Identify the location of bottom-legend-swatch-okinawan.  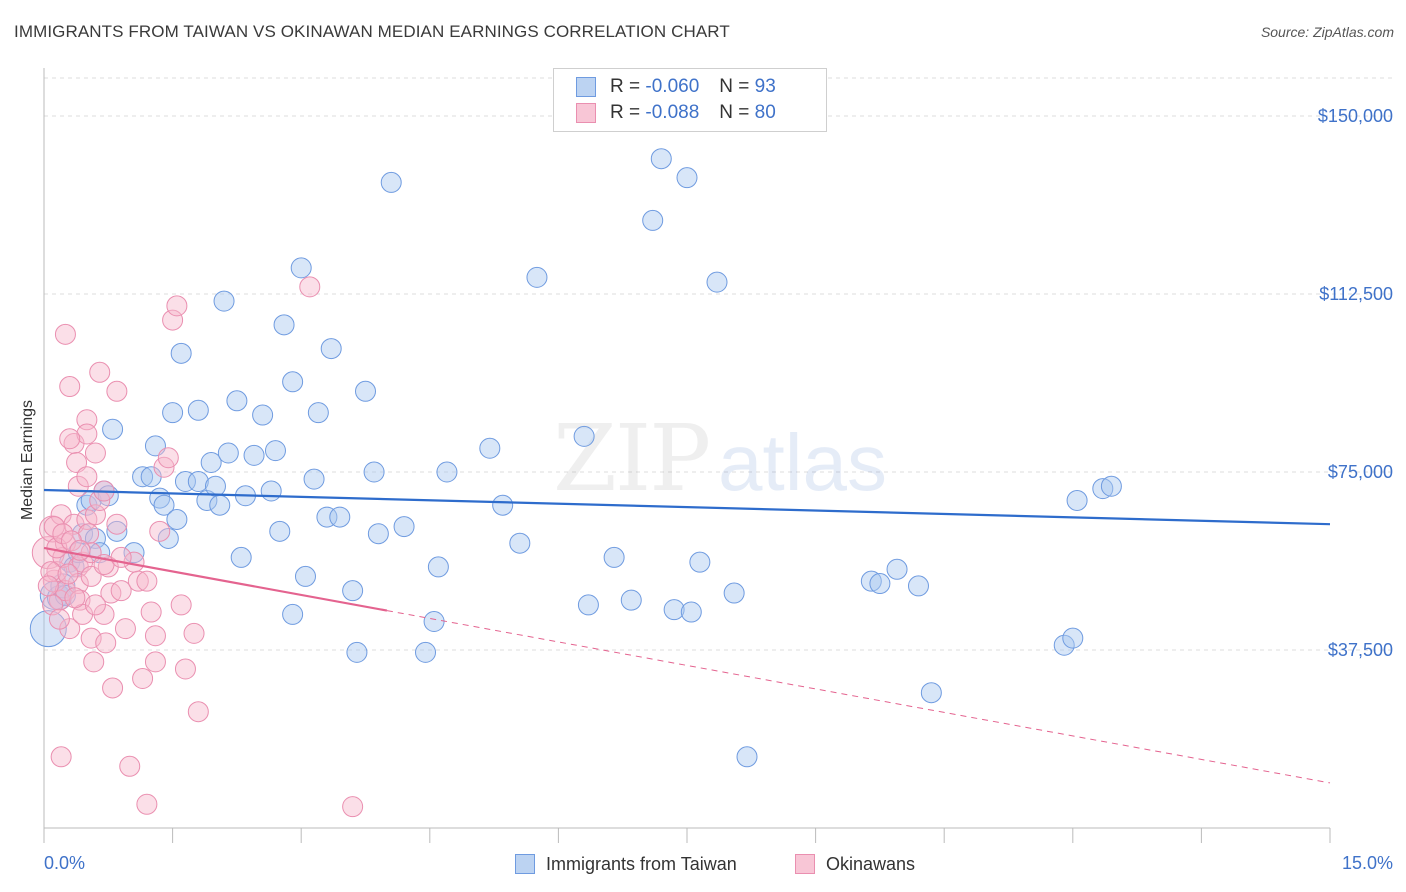
(805, 864).